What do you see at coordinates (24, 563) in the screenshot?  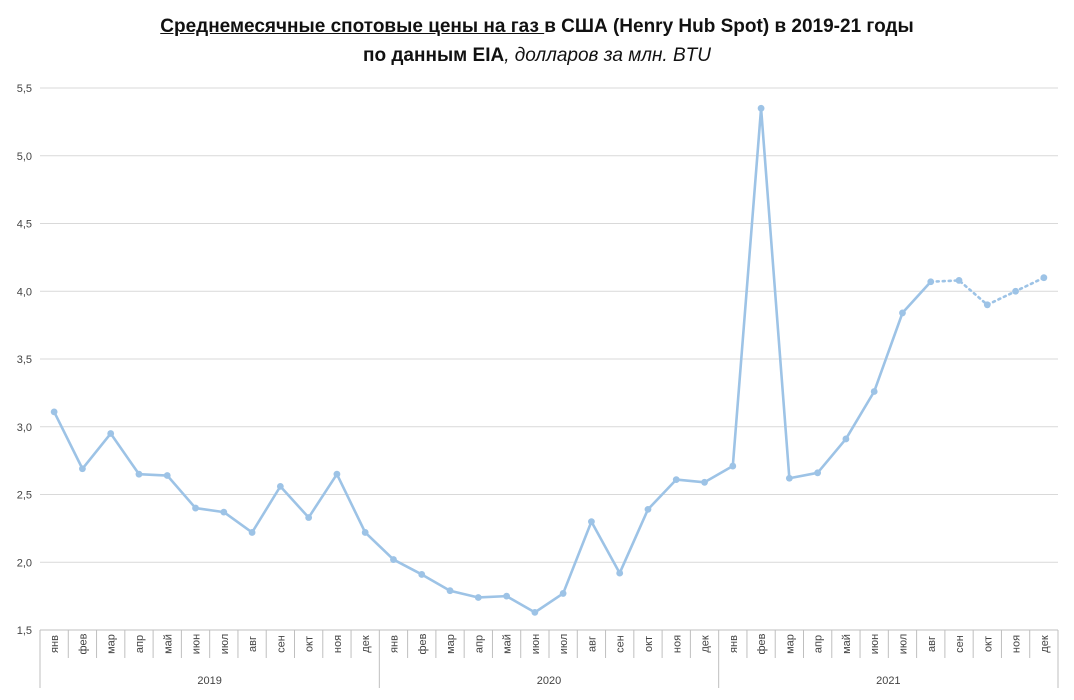 I see `y-tick-label: 2,0` at bounding box center [24, 563].